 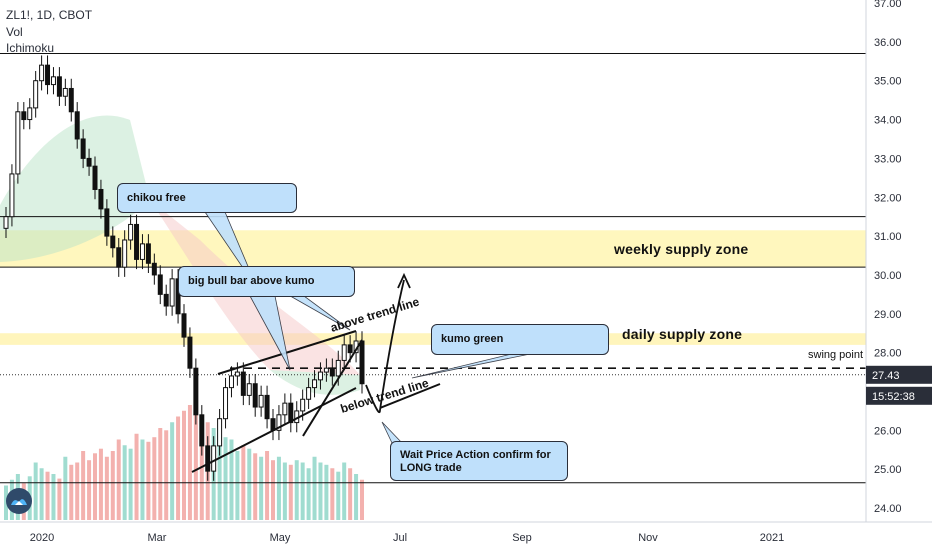 I want to click on symbol-title: ZL1!, 1D, CBOT, so click(x=49, y=15).